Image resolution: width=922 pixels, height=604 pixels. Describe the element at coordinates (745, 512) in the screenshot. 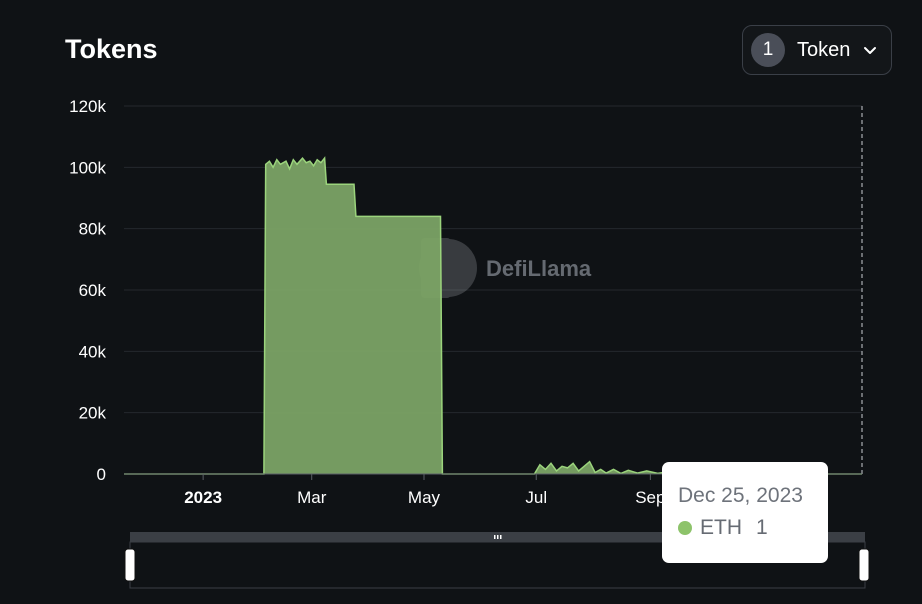

I see `chart-tooltip: Dec 25, 2023 ETH 1` at that location.